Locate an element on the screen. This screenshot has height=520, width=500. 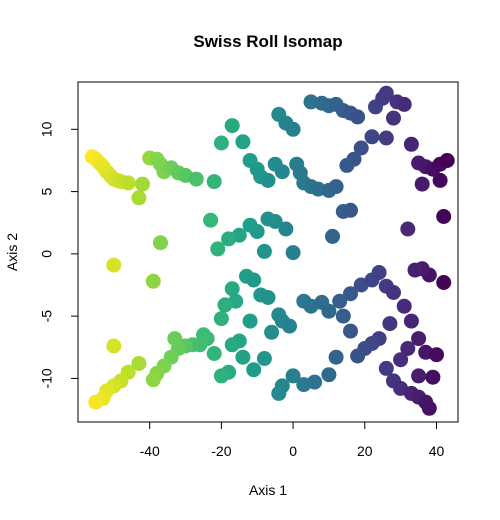
chart-title: Swiss Roll Isomap is located at coordinates (267, 41).